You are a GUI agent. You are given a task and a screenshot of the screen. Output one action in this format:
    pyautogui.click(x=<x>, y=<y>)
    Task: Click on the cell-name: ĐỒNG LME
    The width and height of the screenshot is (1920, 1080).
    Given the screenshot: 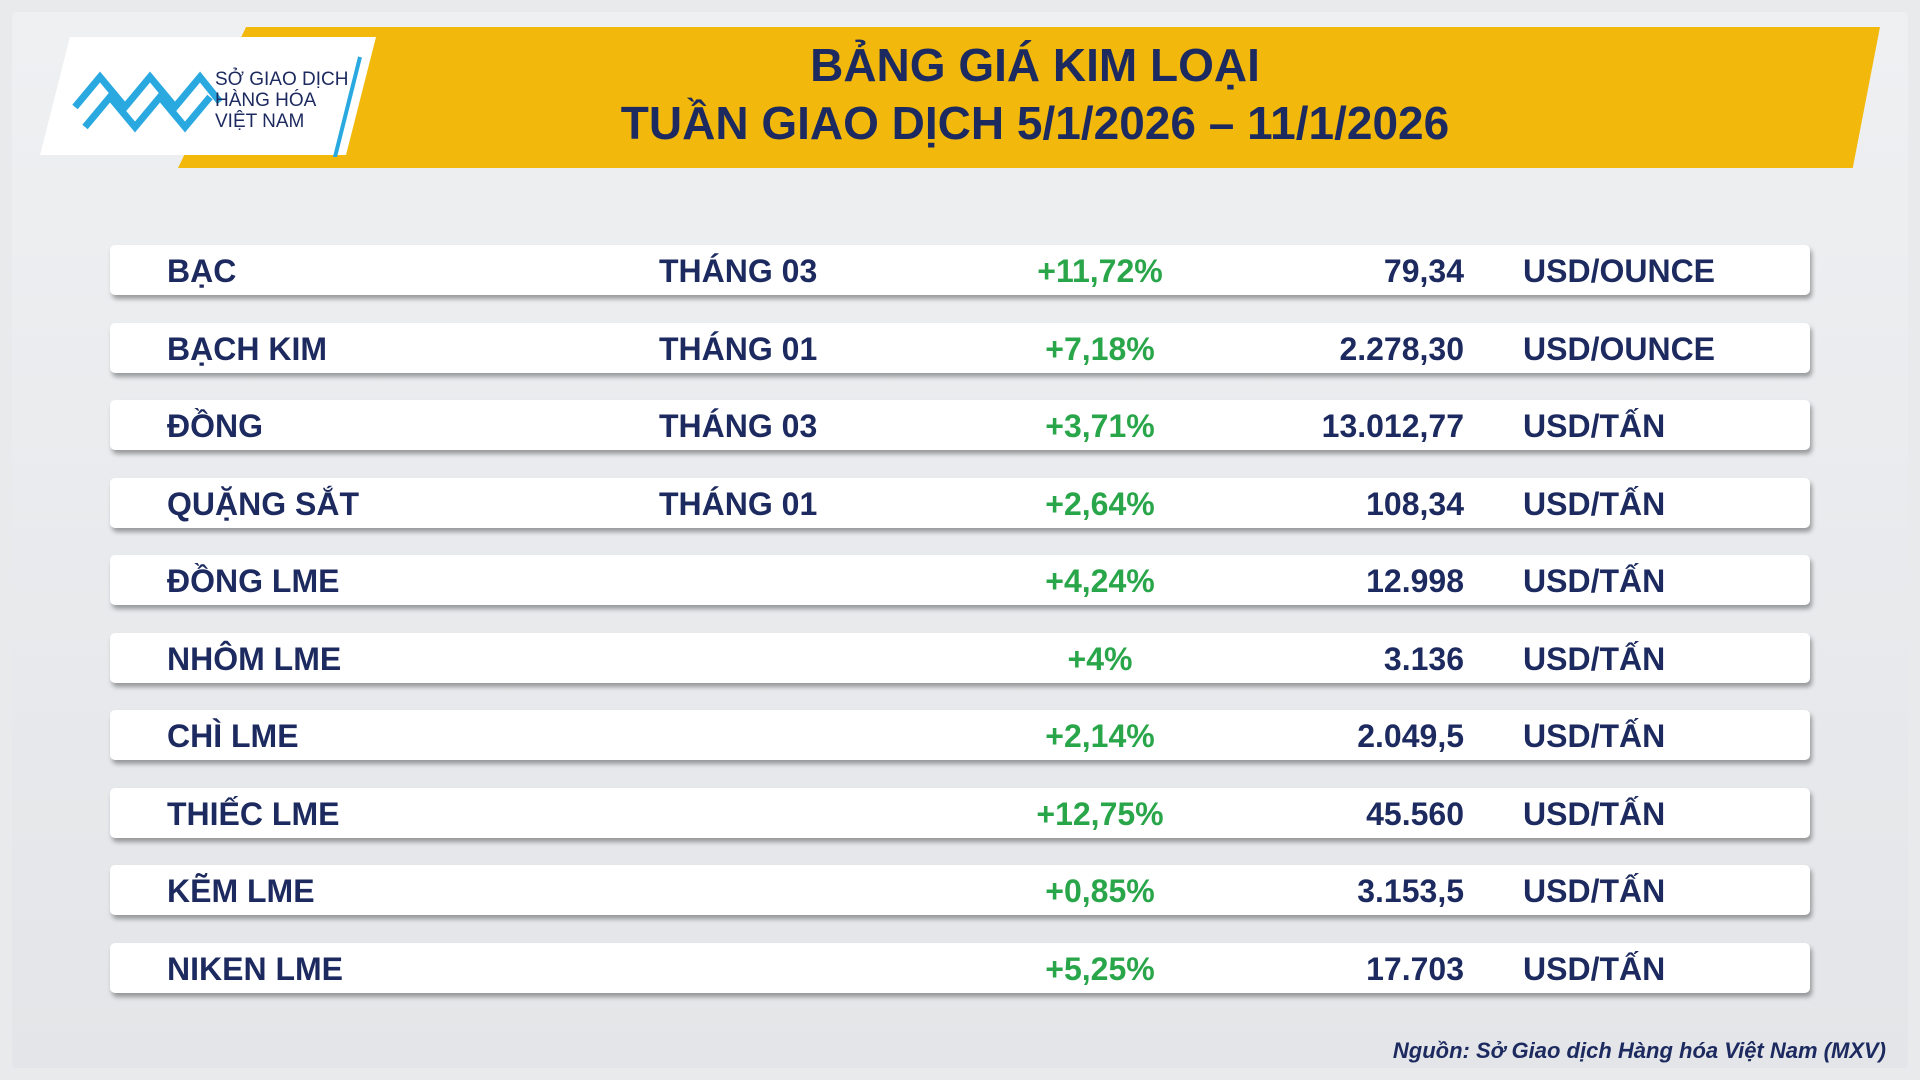 What is the action you would take?
    pyautogui.click(x=253, y=581)
    